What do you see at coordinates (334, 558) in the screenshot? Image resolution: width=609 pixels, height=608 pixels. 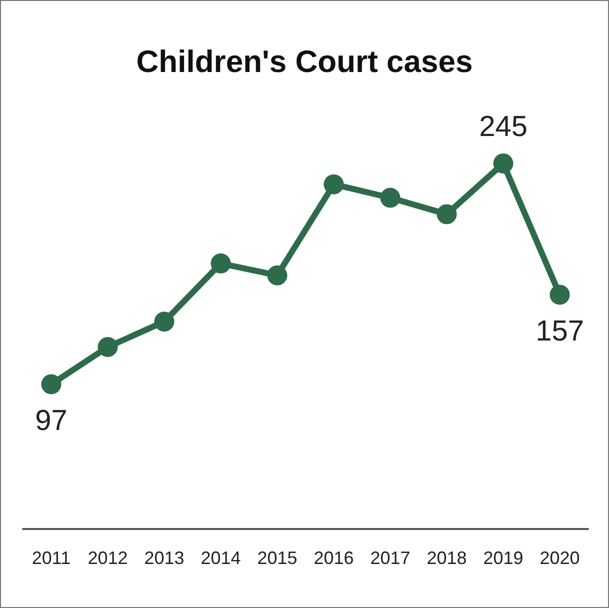 I see `x-tick-label: 2016` at bounding box center [334, 558].